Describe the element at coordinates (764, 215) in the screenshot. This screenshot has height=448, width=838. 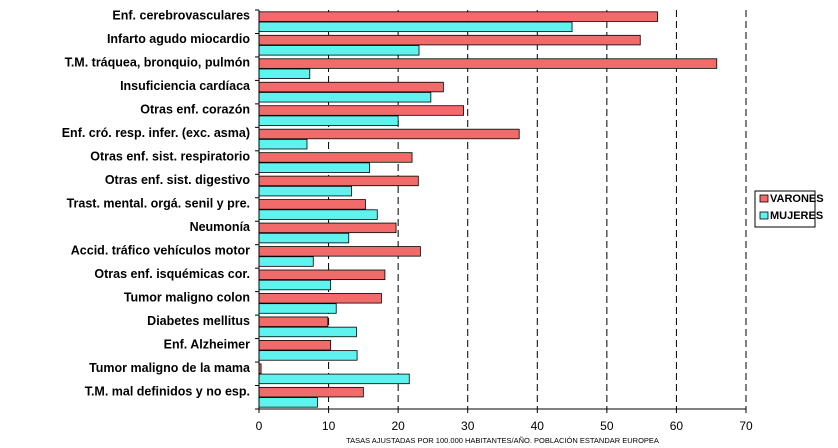
I see `legend-swatch-mujeres` at that location.